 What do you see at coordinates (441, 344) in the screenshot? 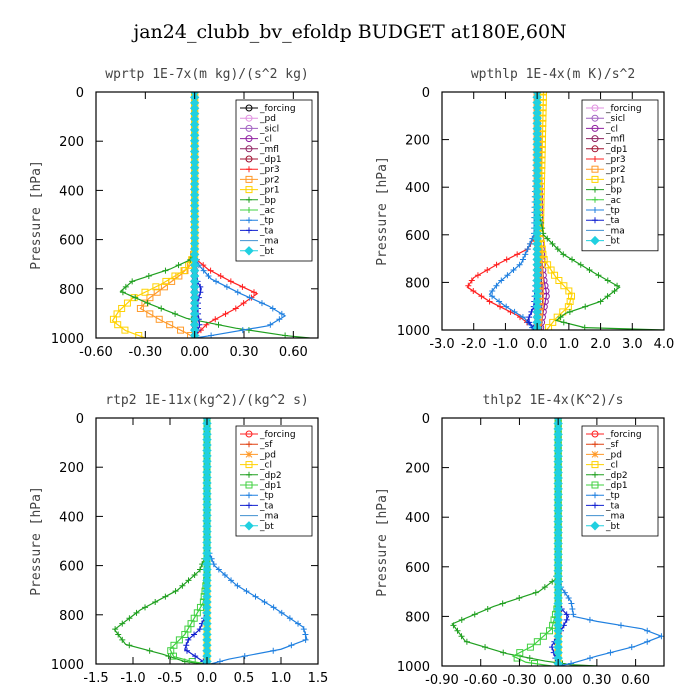
I see `x-tick-label: -3.0` at bounding box center [441, 344].